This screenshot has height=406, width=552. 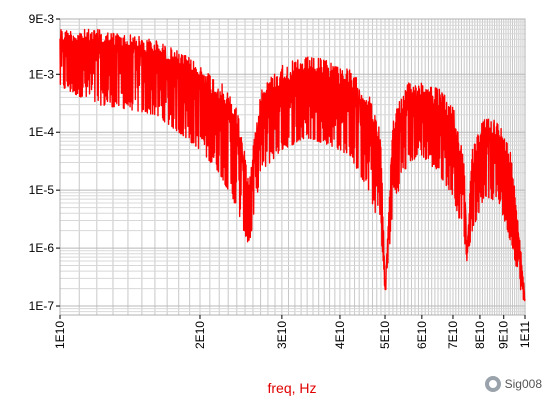 I want to click on x-tick-label: 1E11, so click(x=525, y=334).